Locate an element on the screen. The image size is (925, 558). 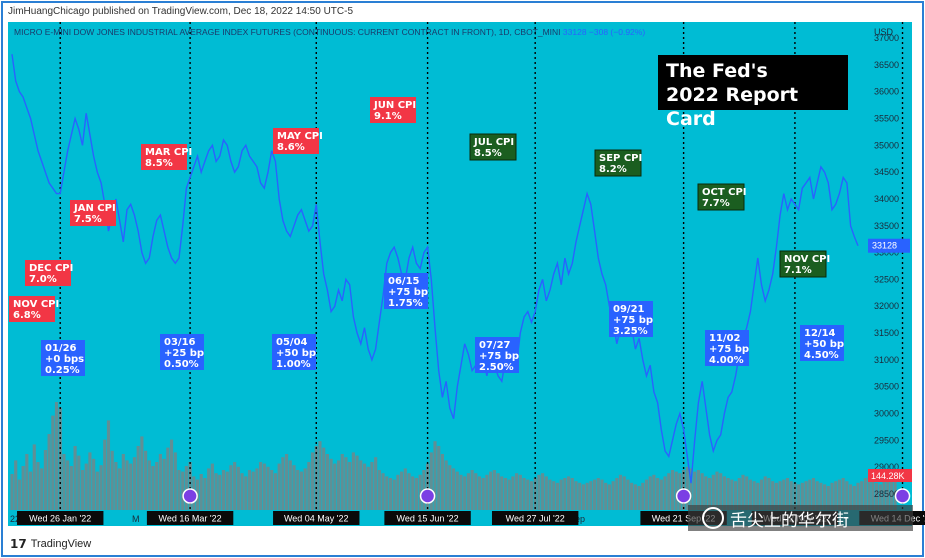
tradingview-logo: 𝟭𝟳 TradingView is located at coordinates (50, 544).